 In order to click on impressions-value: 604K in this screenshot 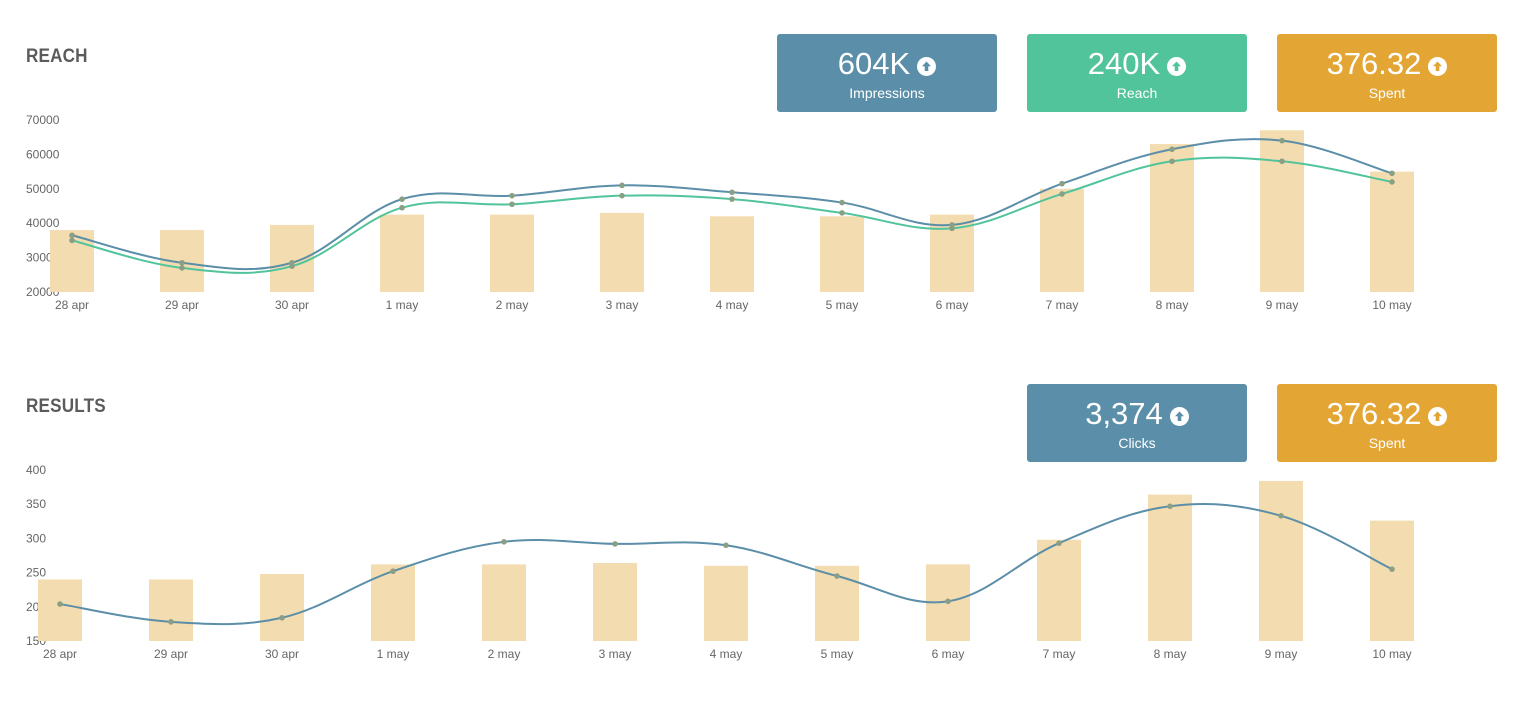, I will do `click(874, 63)`.